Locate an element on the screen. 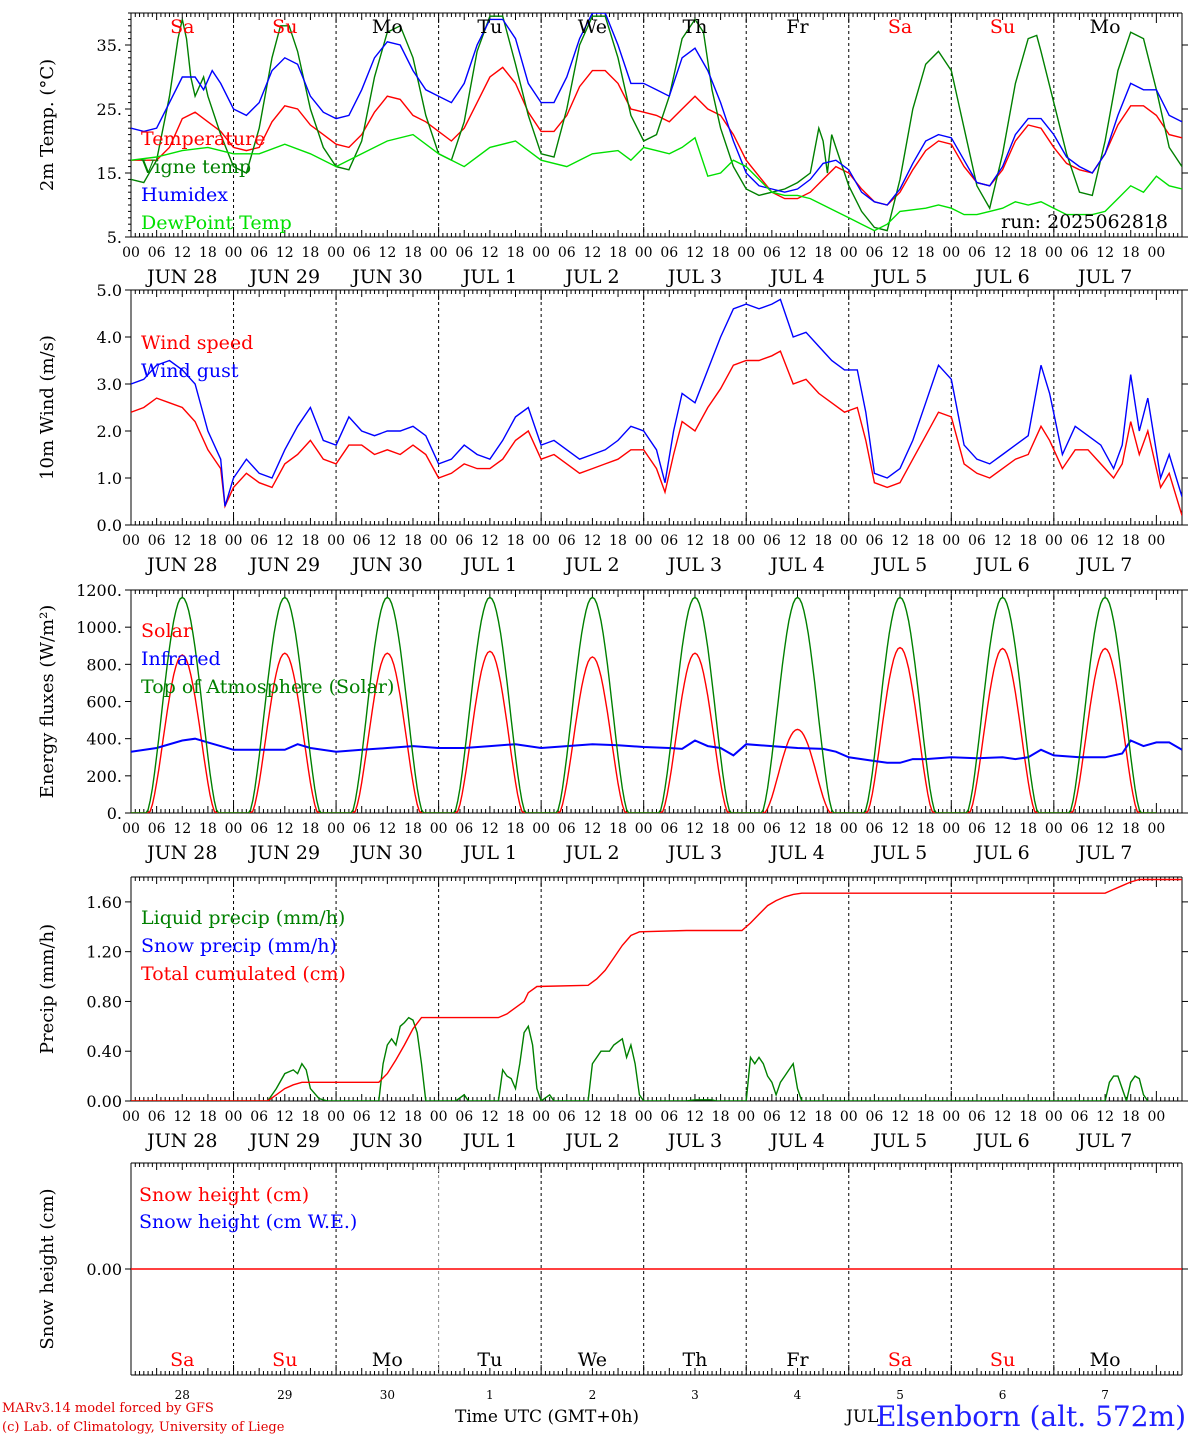 The image size is (1194, 1440). y-axis-label: Snow height (cm) is located at coordinates (47, 1268).